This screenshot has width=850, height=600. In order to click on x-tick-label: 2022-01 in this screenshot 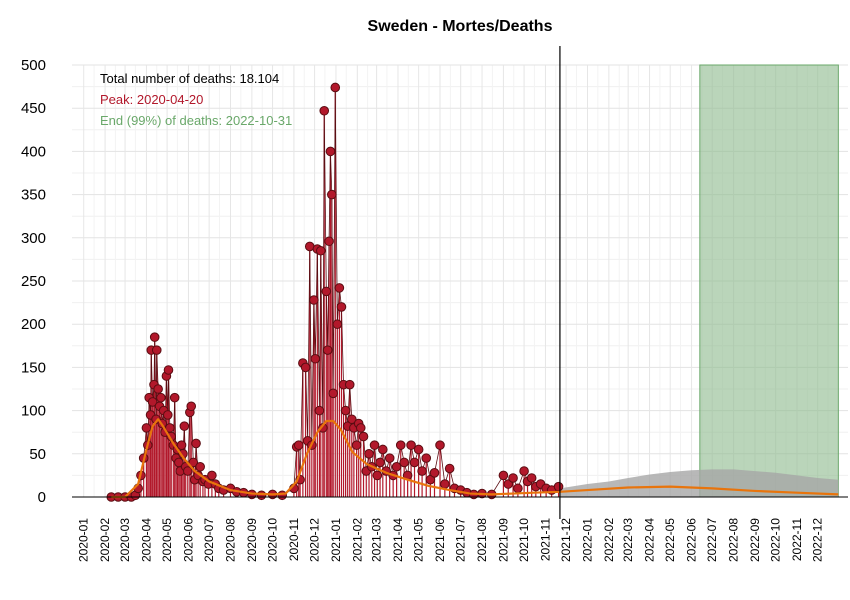, I will do `click(587, 540)`.